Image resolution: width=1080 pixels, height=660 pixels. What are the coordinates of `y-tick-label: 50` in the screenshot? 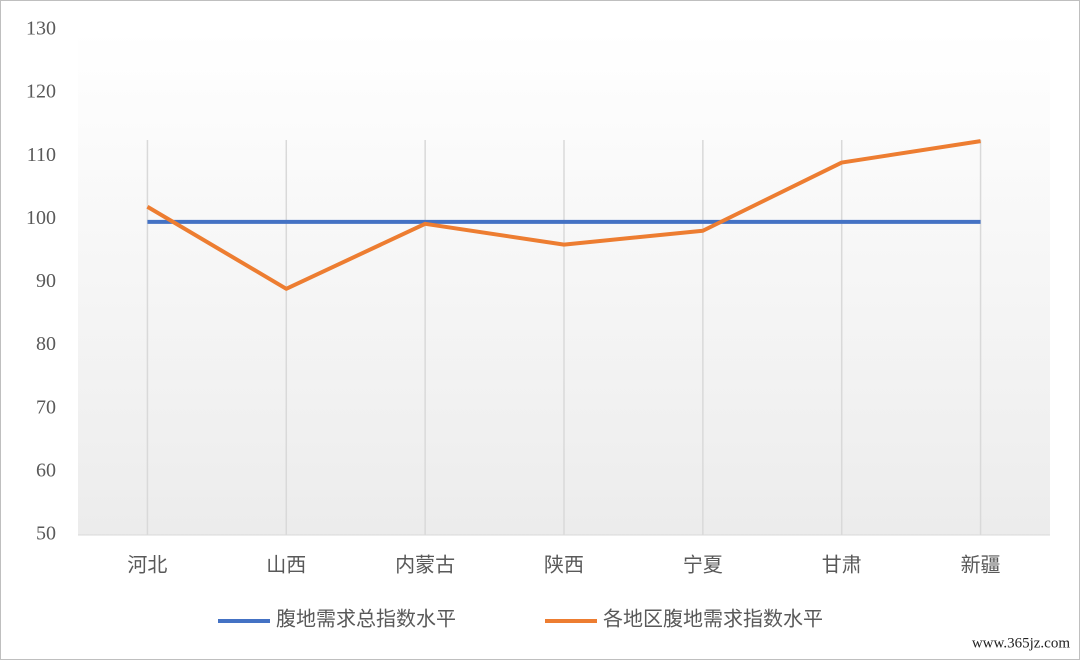 It's located at (46, 534).